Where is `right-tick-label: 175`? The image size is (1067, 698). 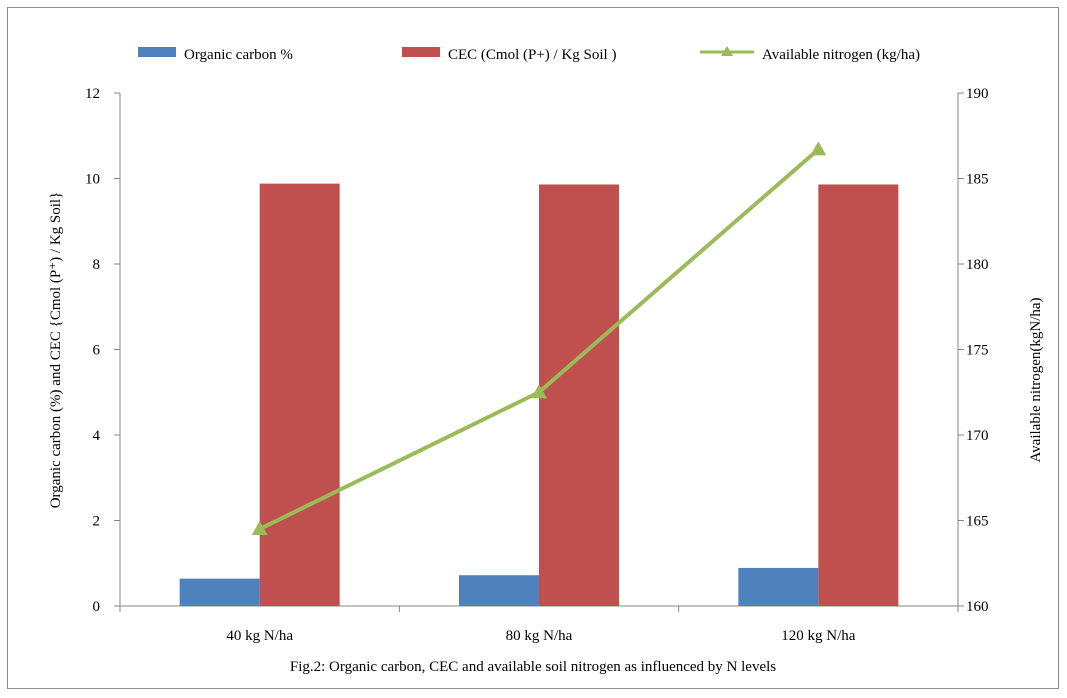
right-tick-label: 175 is located at coordinates (977, 351).